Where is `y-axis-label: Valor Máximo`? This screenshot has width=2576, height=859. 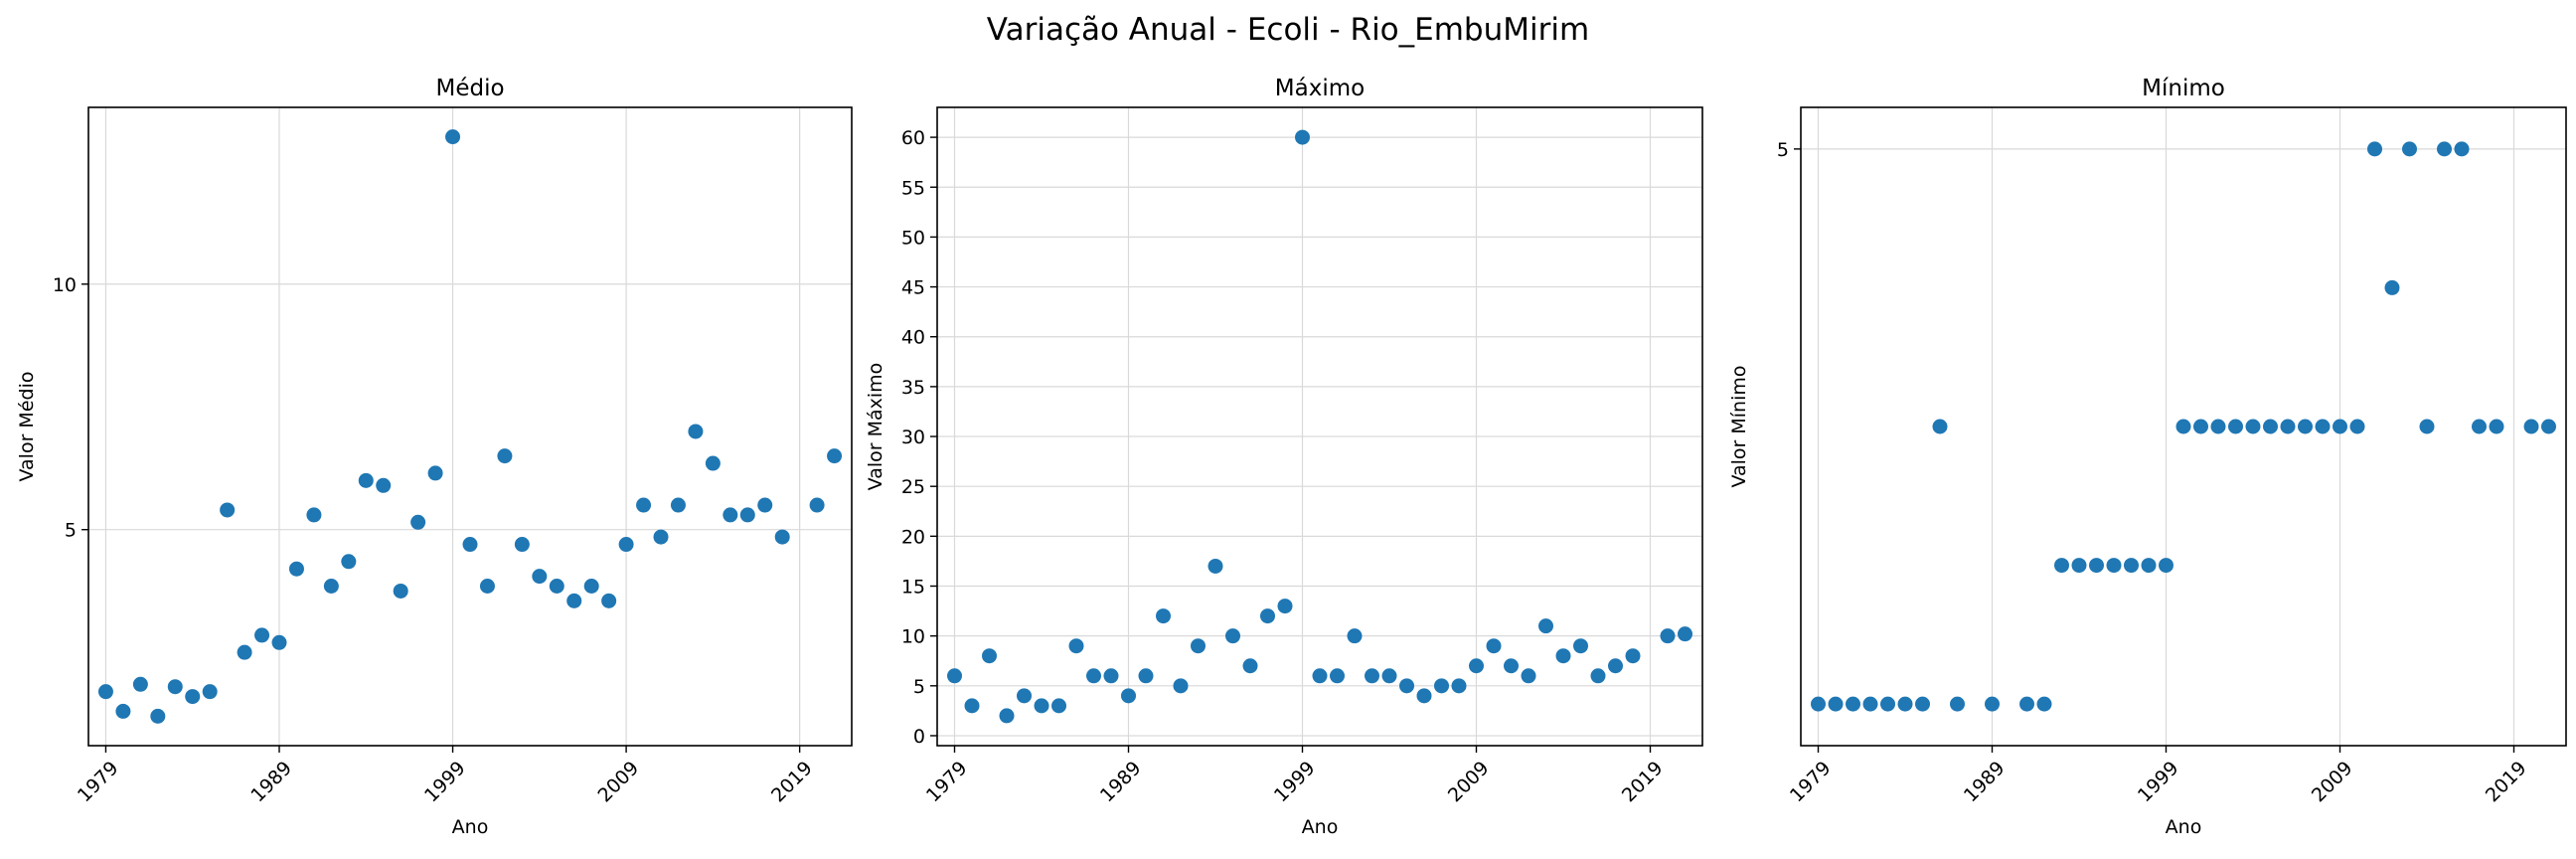
y-axis-label: Valor Máximo is located at coordinates (875, 427).